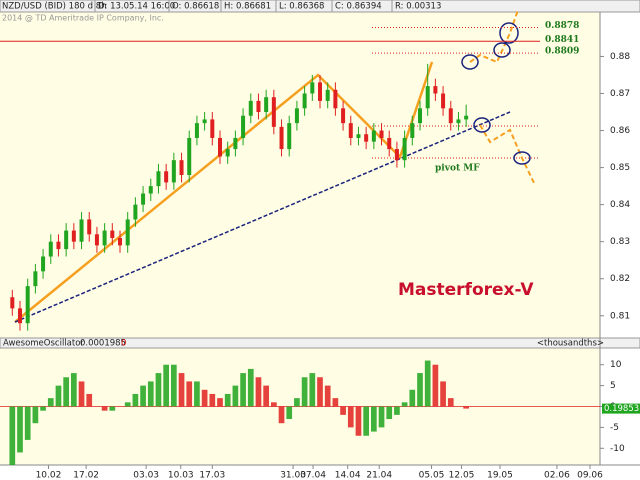 The height and width of the screenshot is (480, 640). Describe the element at coordinates (590, 475) in the screenshot. I see `x-tick-label: 09.06` at that location.